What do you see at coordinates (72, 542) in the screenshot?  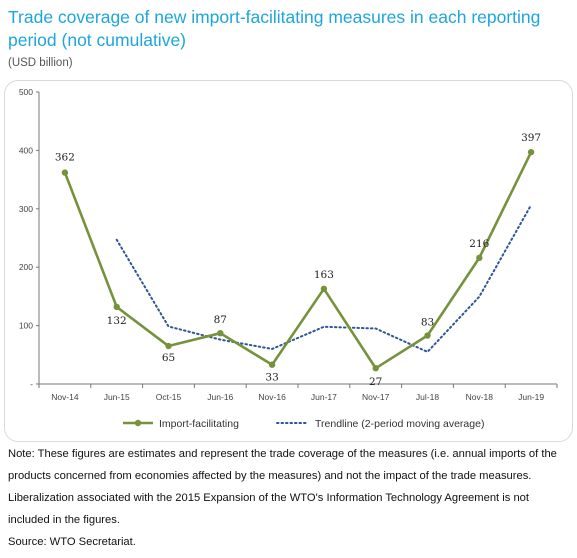 I see `source-text: Source: WTO Secretariat.` at bounding box center [72, 542].